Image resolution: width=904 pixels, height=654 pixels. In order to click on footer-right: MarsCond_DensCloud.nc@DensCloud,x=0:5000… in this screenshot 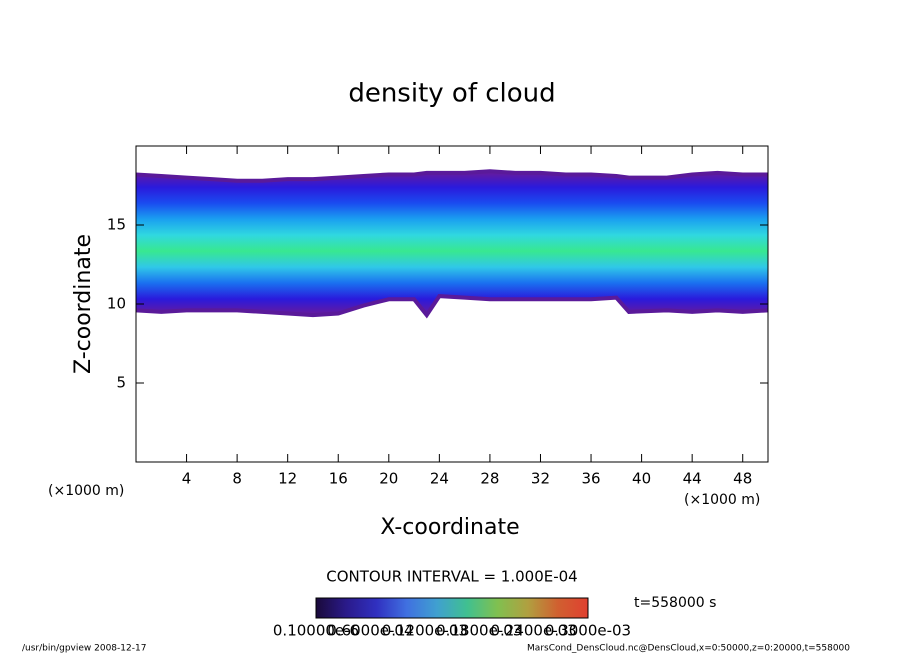, I will do `click(688, 649)`.